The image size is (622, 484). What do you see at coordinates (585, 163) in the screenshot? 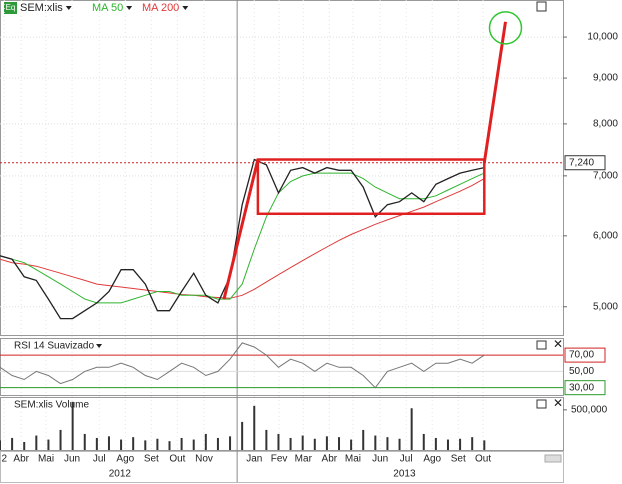
I see `last-price-box` at bounding box center [585, 163].